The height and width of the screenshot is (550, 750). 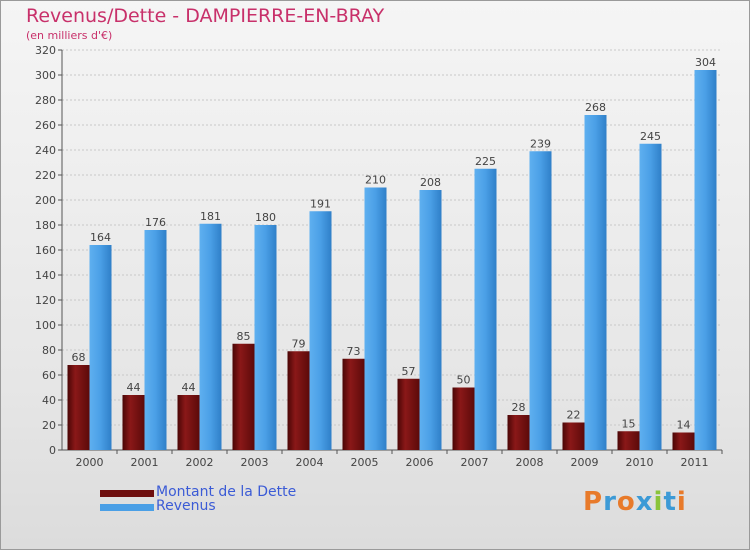 What do you see at coordinates (684, 425) in the screenshot?
I see `data-label-debt: 14` at bounding box center [684, 425].